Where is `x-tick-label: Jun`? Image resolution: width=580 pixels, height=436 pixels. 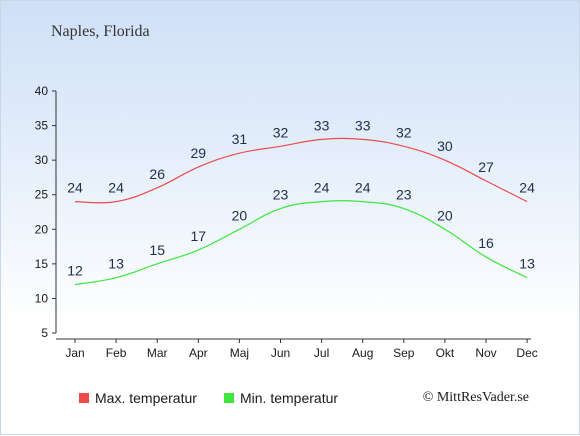 x-tick-label: Jun is located at coordinates (280, 353).